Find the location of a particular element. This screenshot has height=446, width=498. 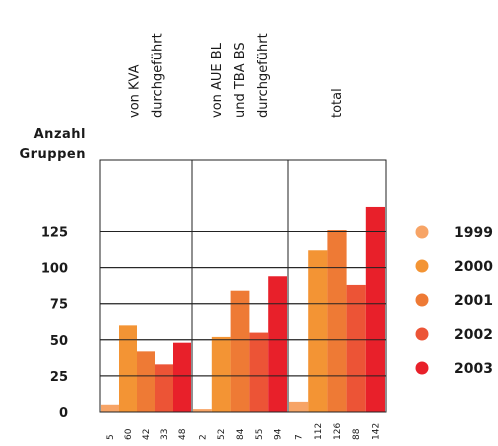

legend-marker-2002 is located at coordinates (422, 334).